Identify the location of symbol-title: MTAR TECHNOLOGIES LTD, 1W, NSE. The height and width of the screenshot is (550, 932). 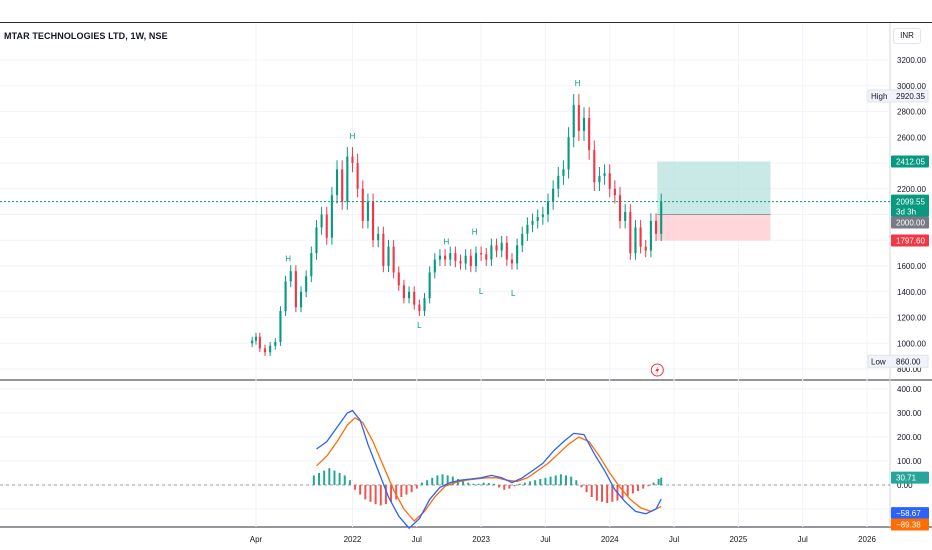
(86, 36).